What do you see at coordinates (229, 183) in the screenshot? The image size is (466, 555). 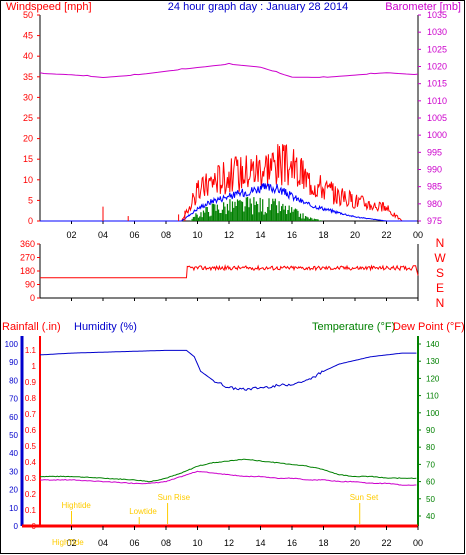 I see `wind-gust-series` at bounding box center [229, 183].